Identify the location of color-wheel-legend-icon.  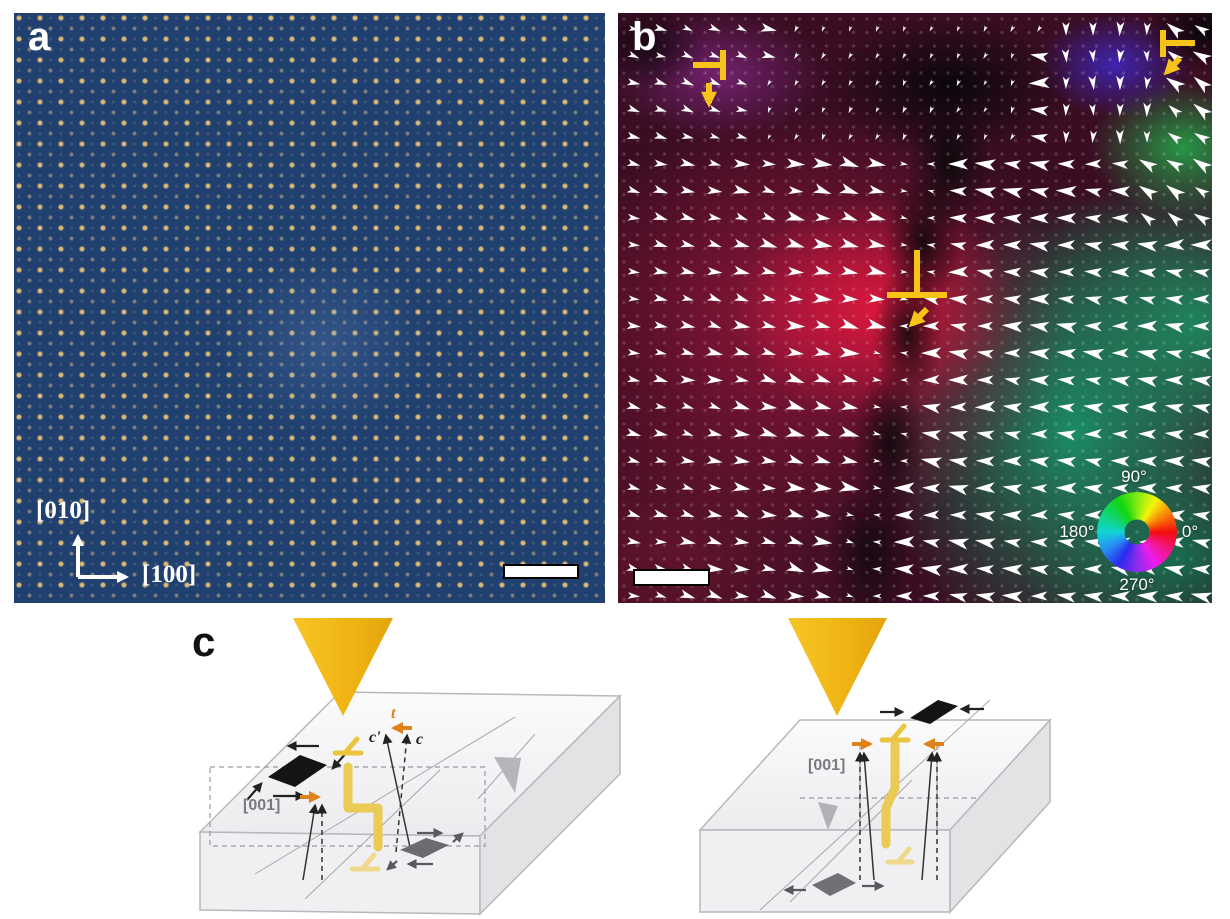
(1137, 532).